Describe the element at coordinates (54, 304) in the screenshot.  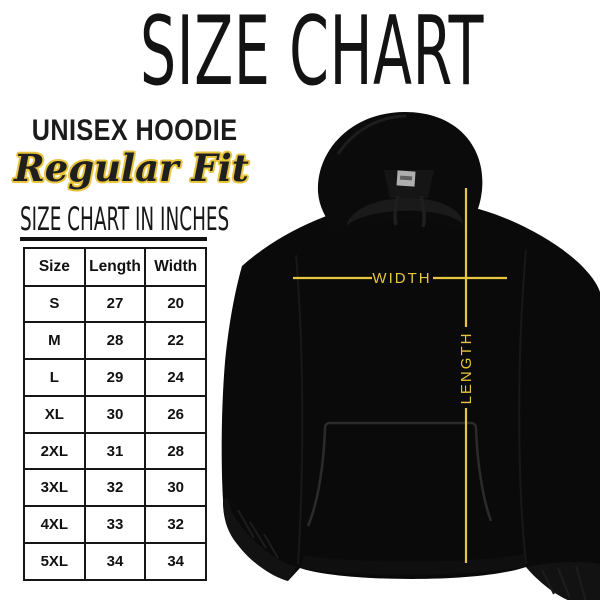
I see `cell-size: S` at that location.